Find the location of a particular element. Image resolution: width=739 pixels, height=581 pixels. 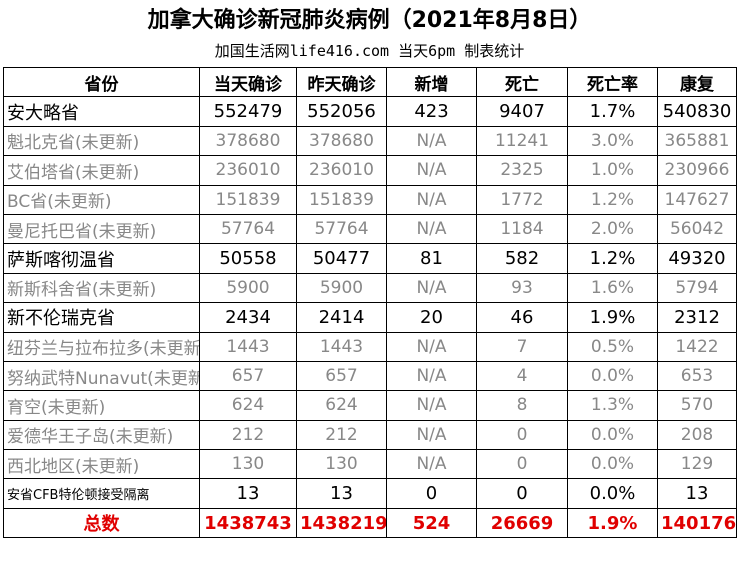

table-row: 纽芬兰与拉布拉多(未更新) 1443 1443 N/A 7 0.5% 1422 is located at coordinates (370, 346).